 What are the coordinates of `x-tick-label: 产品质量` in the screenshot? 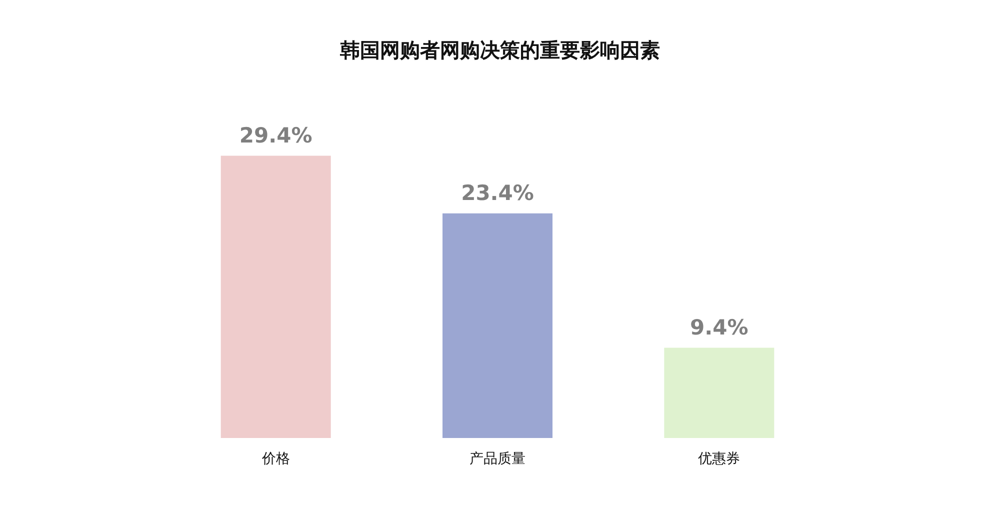 It's located at (498, 459).